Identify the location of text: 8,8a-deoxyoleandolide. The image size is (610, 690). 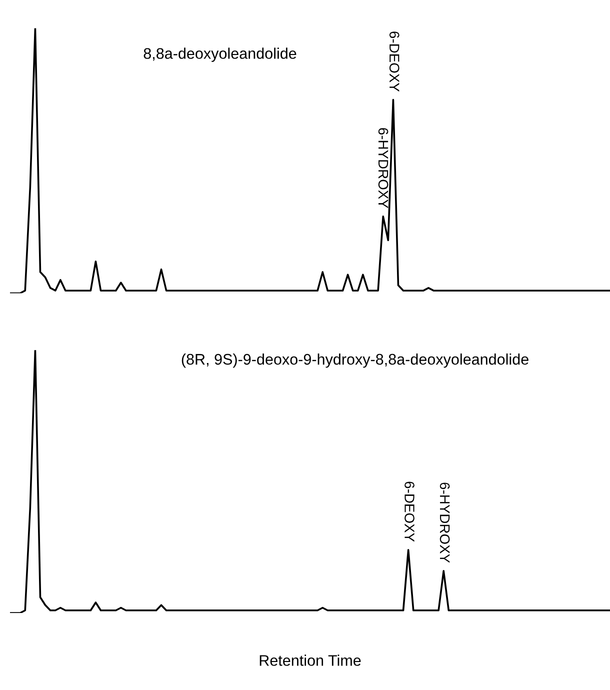
(220, 55).